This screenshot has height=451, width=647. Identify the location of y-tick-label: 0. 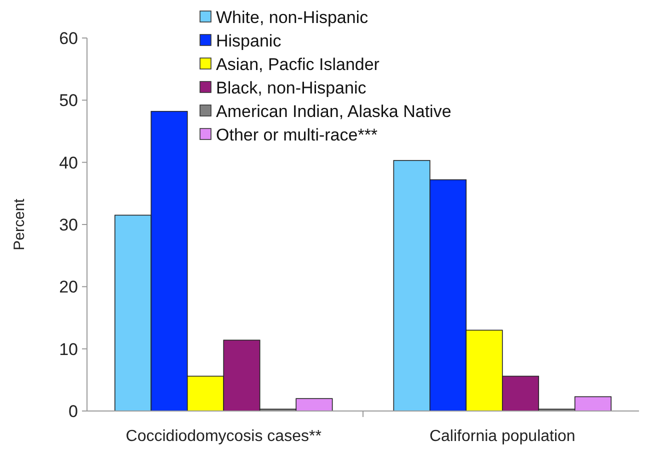
(73, 411).